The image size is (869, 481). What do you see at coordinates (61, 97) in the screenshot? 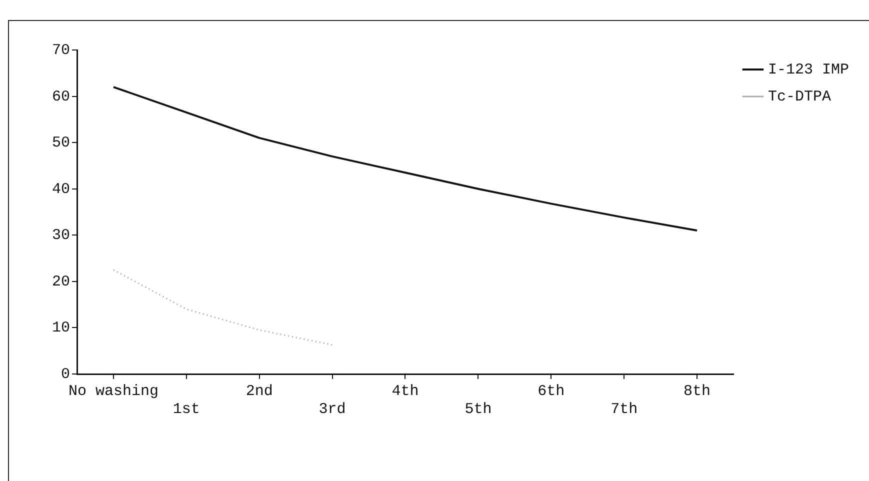
I see `y-tick-label: 60` at bounding box center [61, 97].